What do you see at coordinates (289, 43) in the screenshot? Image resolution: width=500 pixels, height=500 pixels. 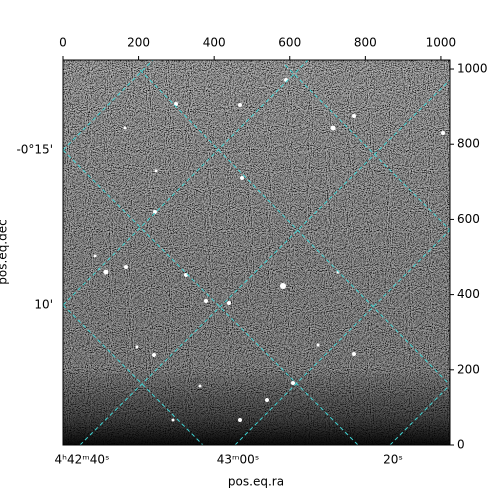 I see `x-tick-label: 600` at bounding box center [289, 43].